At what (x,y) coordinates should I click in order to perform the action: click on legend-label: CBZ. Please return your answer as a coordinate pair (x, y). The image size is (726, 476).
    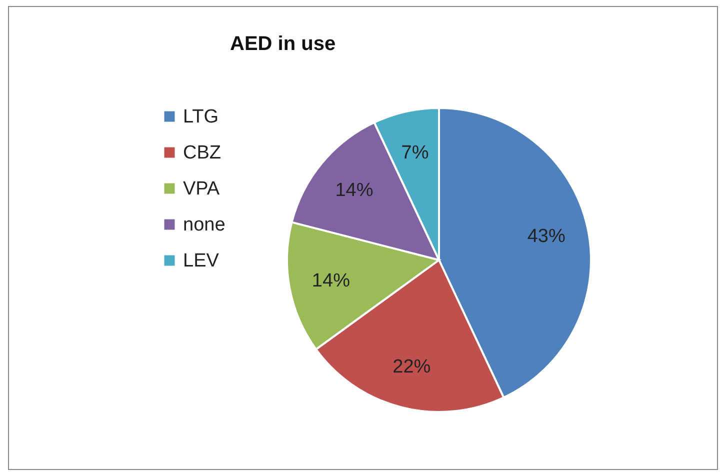
    Looking at the image, I should click on (202, 153).